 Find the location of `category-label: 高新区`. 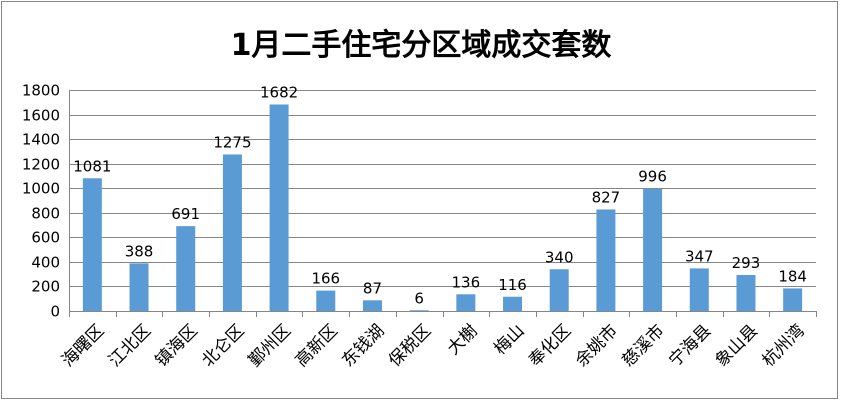

category-label: 高新区 is located at coordinates (317, 346).